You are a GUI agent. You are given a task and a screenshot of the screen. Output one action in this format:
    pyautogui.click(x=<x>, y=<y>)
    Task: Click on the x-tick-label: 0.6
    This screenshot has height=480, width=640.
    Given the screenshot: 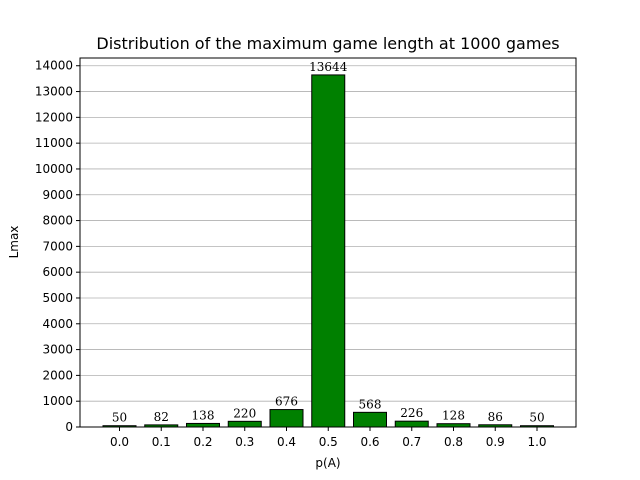 What is the action you would take?
    pyautogui.click(x=369, y=442)
    